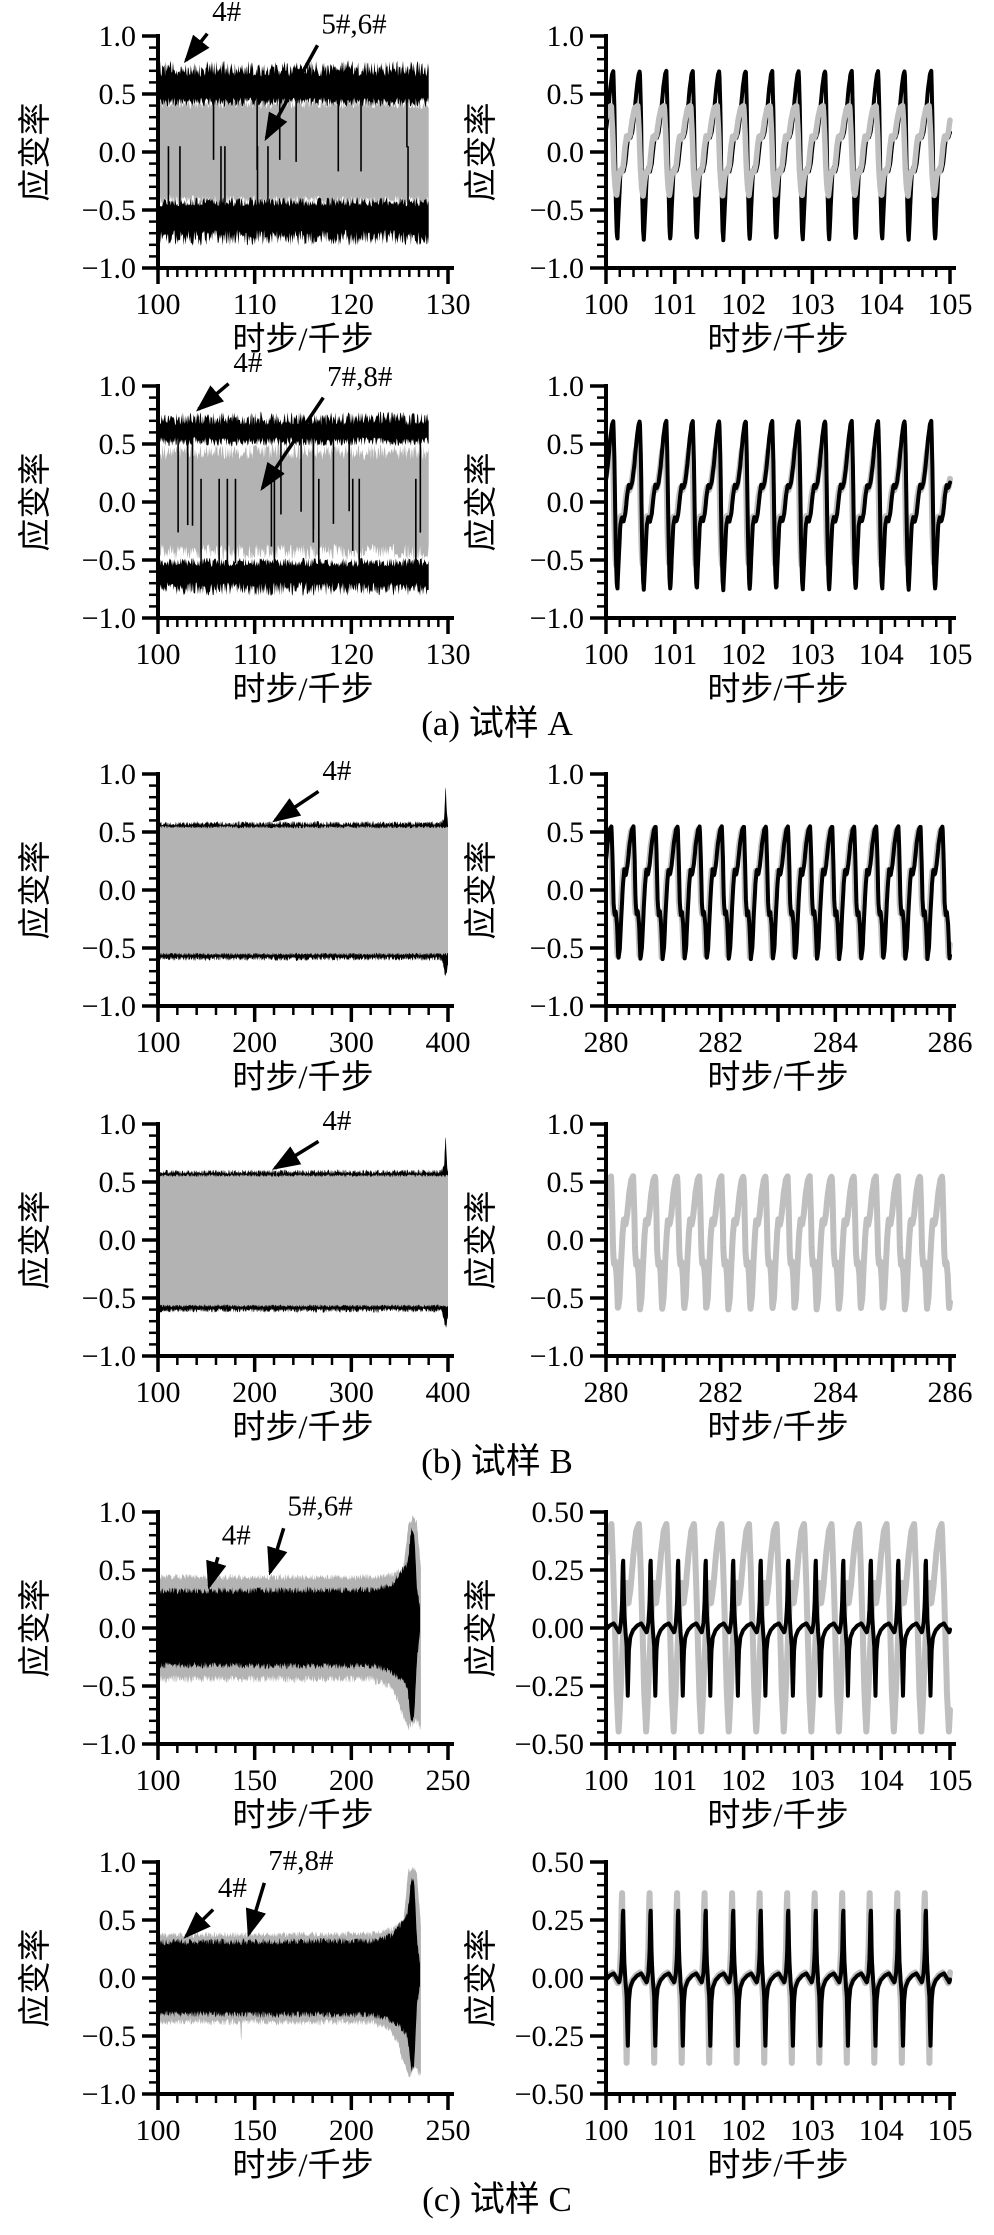 The image size is (994, 2235). What do you see at coordinates (549, 1744) in the screenshot?
I see `svg-text: −0.50` at bounding box center [549, 1744].